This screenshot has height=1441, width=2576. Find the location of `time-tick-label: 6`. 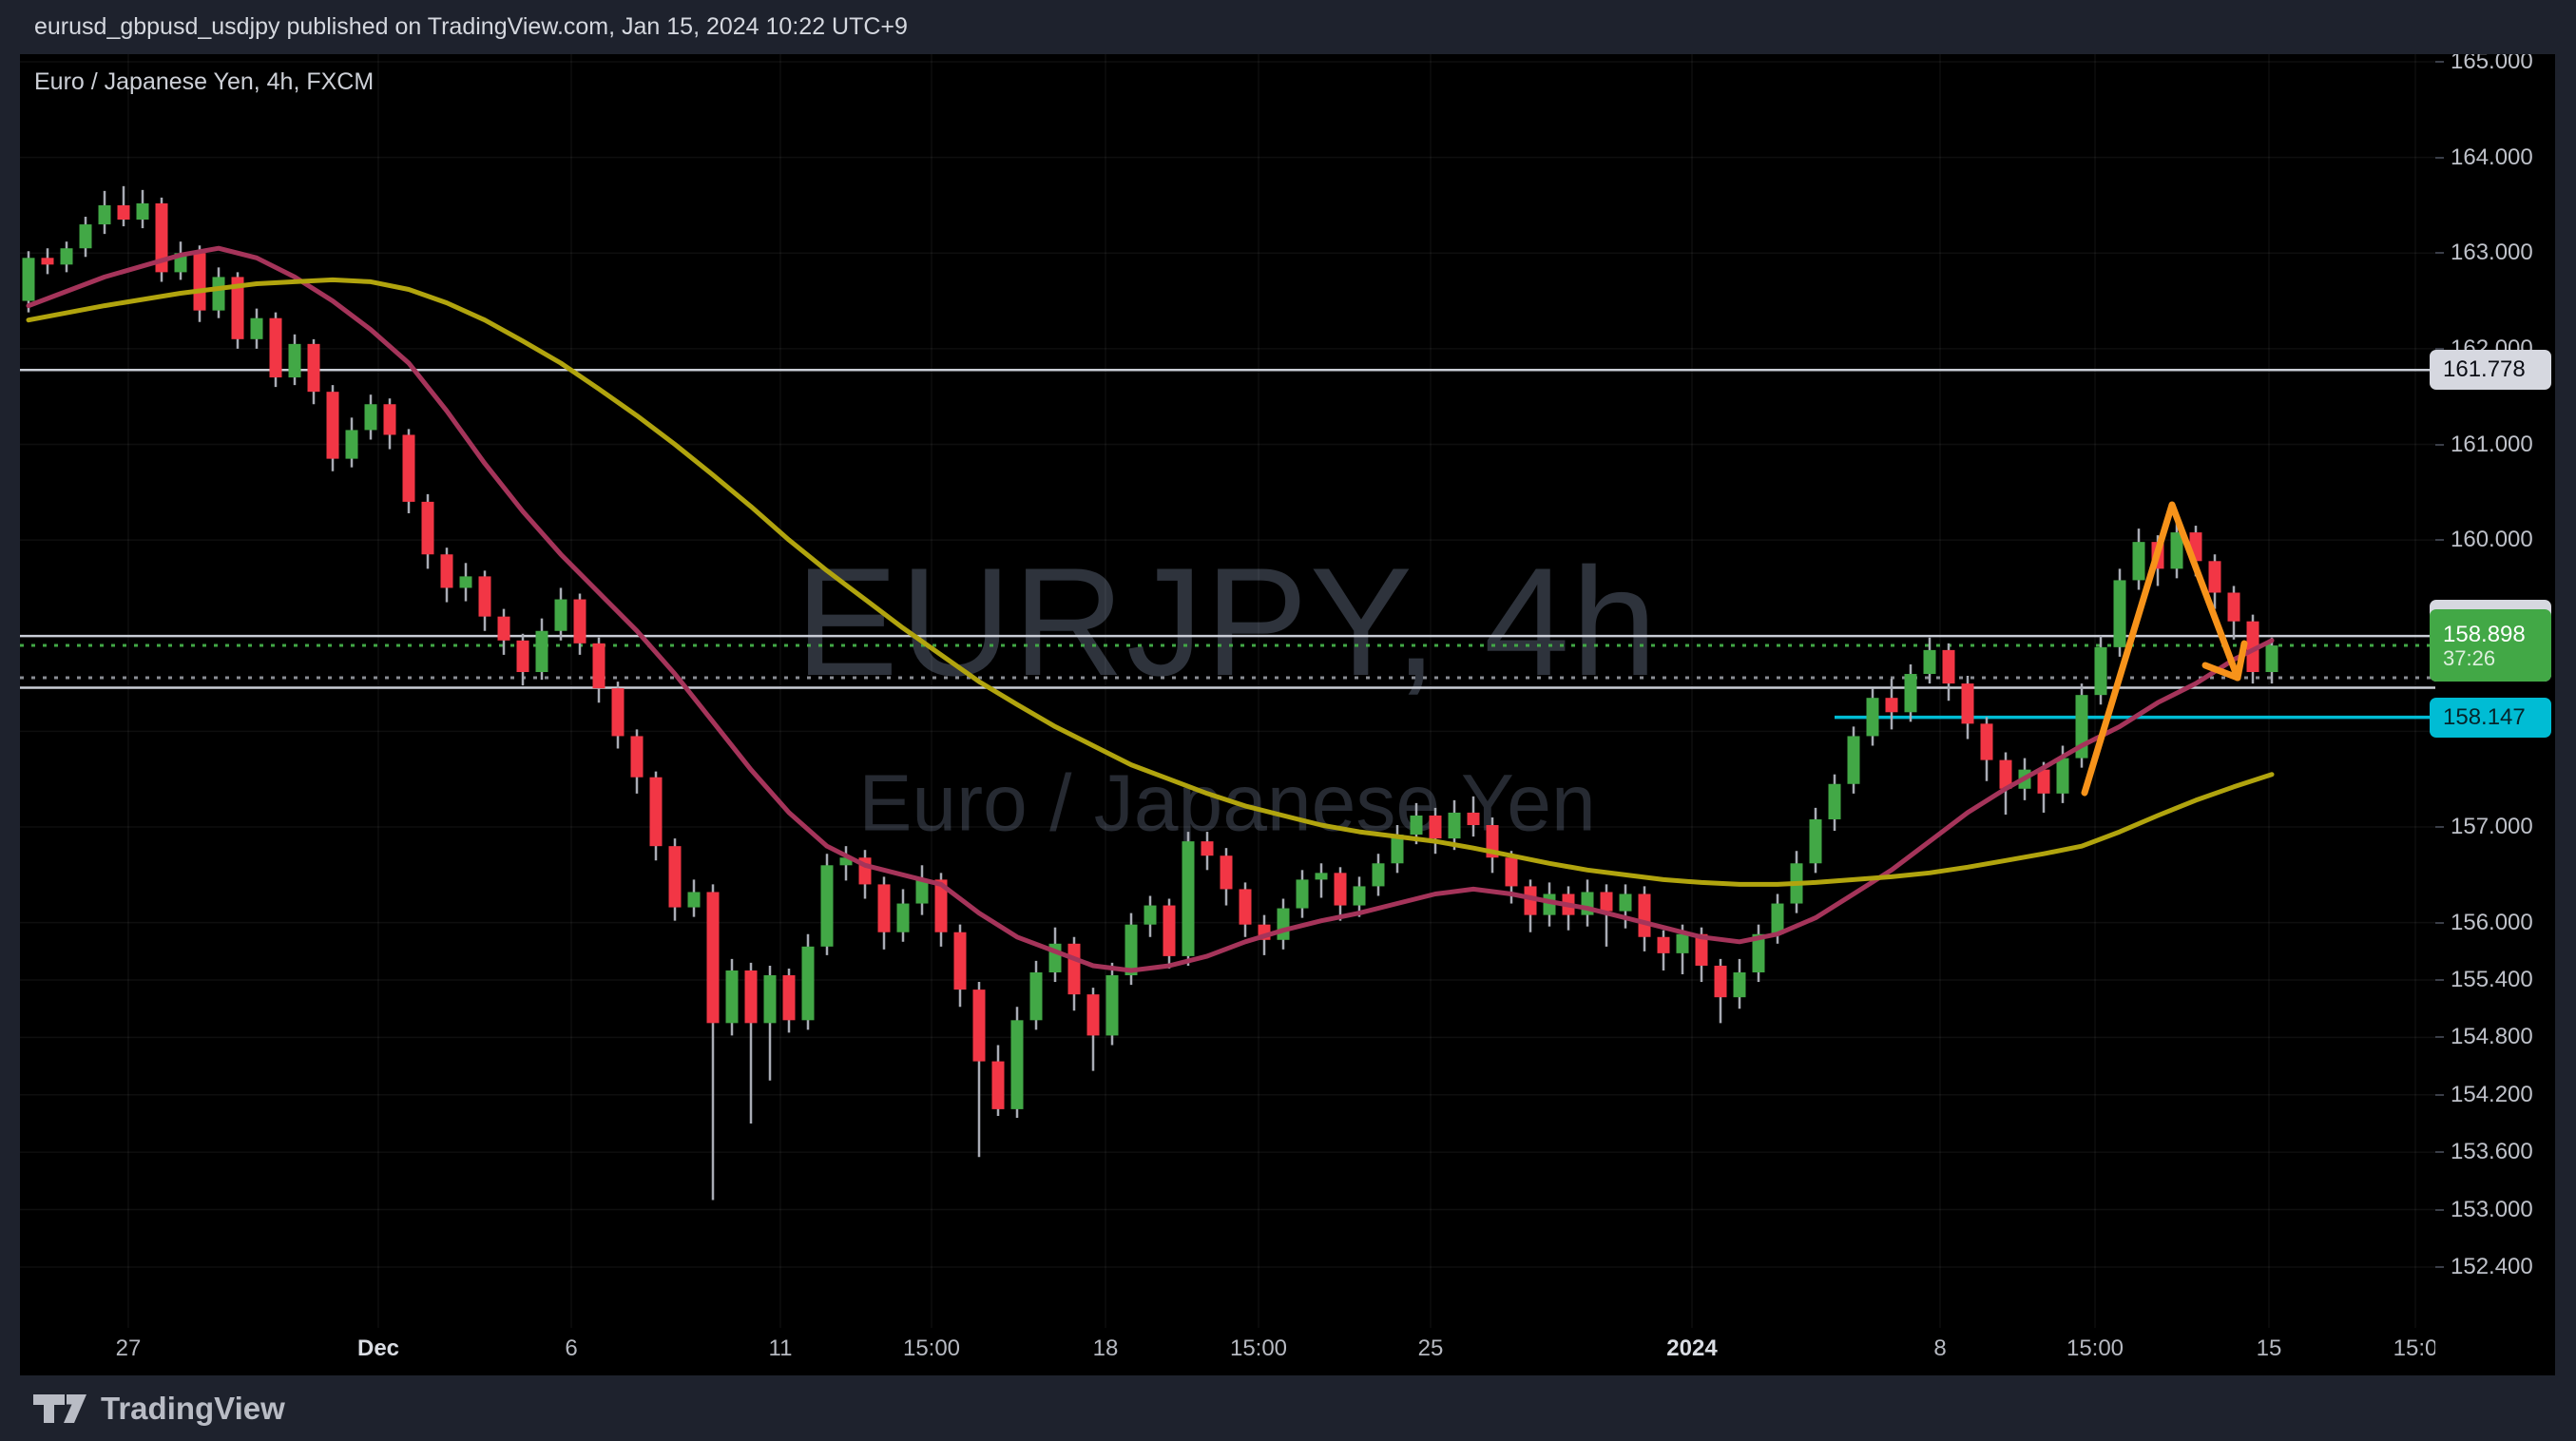

time-tick-label: 6 is located at coordinates (571, 1348).